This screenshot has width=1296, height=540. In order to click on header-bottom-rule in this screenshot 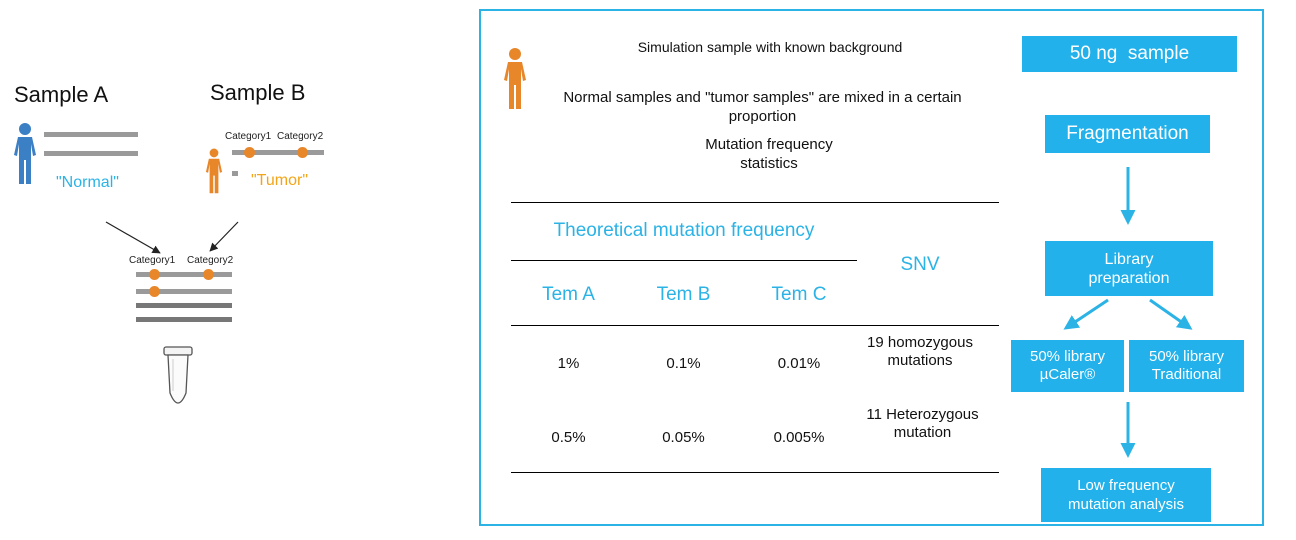, I will do `click(755, 325)`.